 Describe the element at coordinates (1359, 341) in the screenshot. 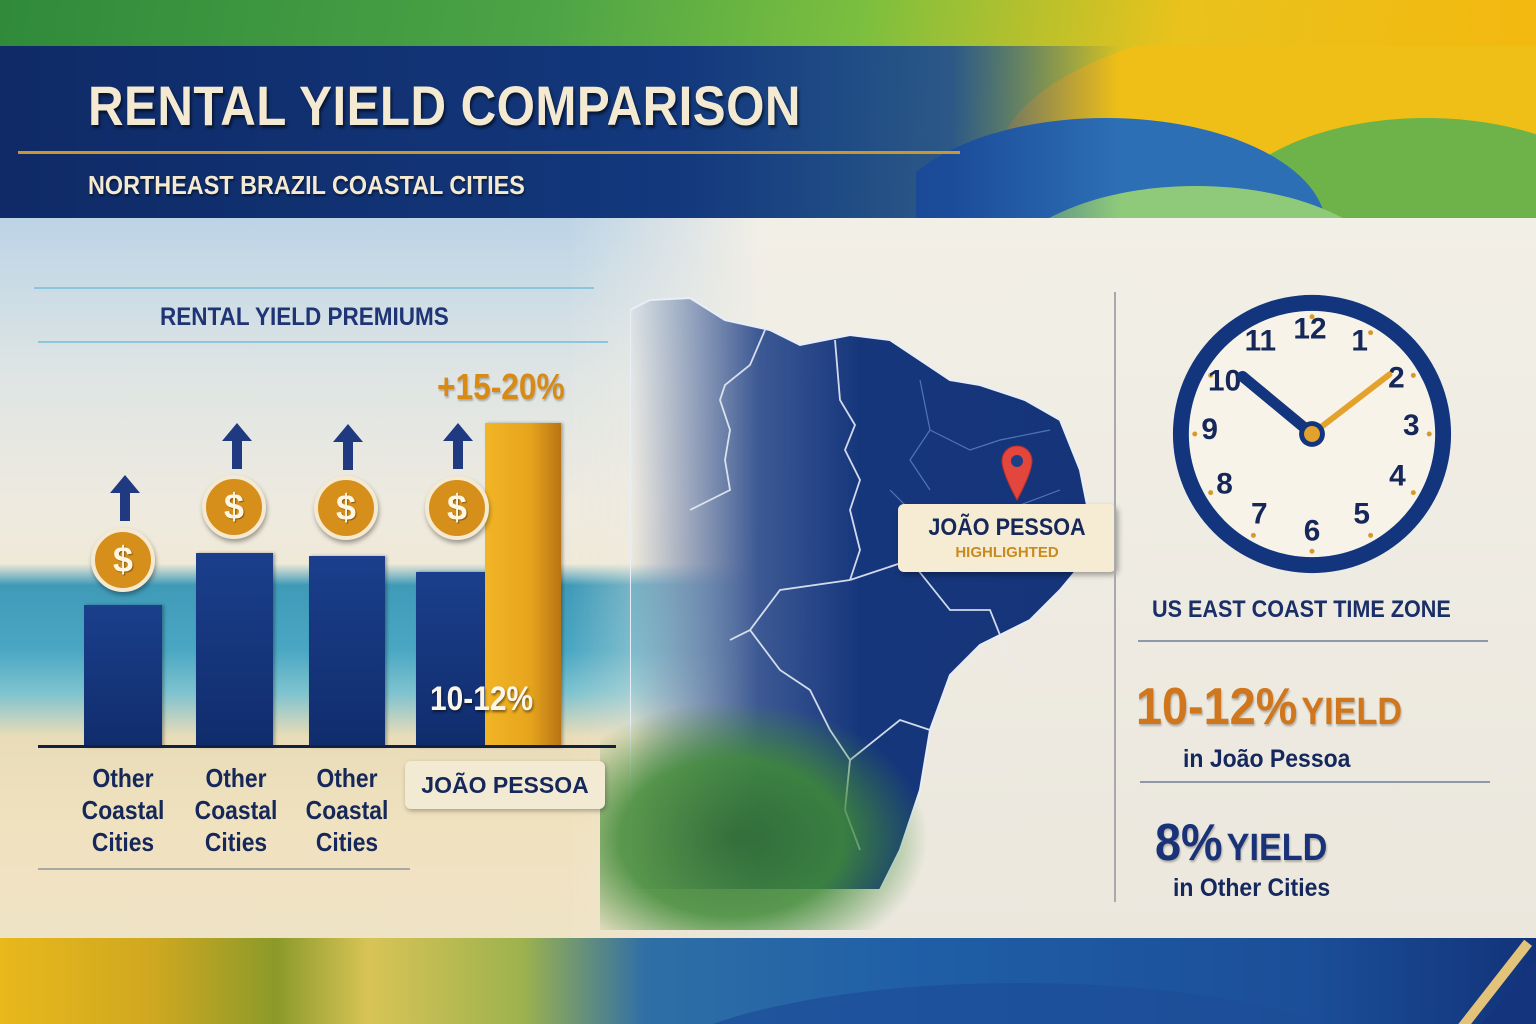

I see `svg-text: 1` at that location.